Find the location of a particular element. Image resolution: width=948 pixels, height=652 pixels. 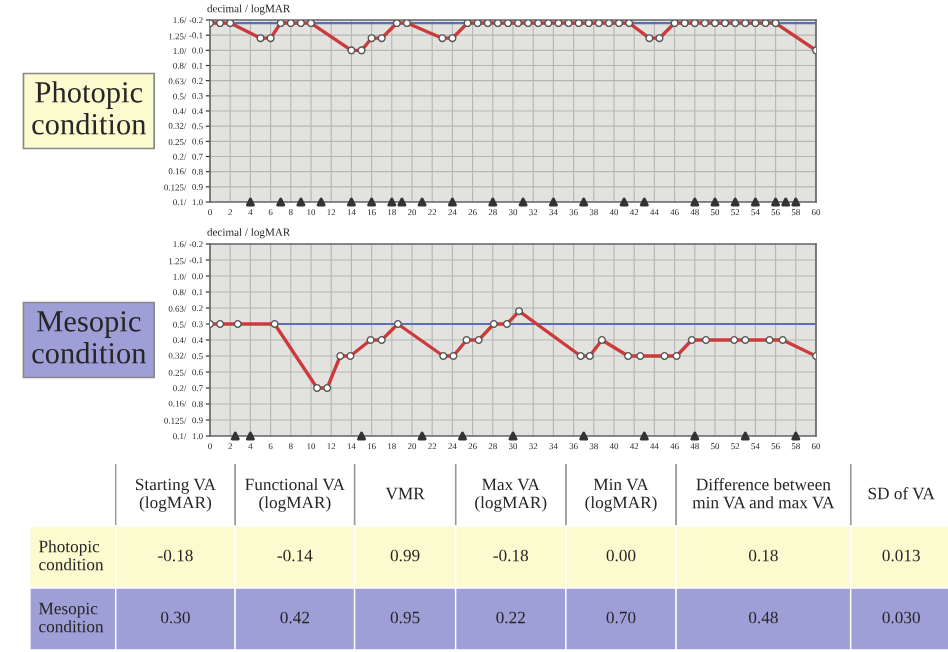

category-label: VMR is located at coordinates (405, 493).